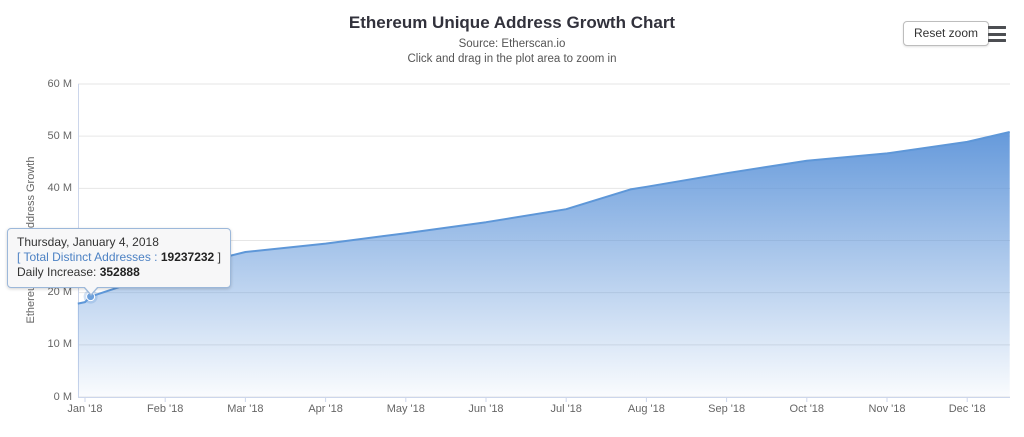  I want to click on x-axis-label: Jul '18, so click(566, 409).